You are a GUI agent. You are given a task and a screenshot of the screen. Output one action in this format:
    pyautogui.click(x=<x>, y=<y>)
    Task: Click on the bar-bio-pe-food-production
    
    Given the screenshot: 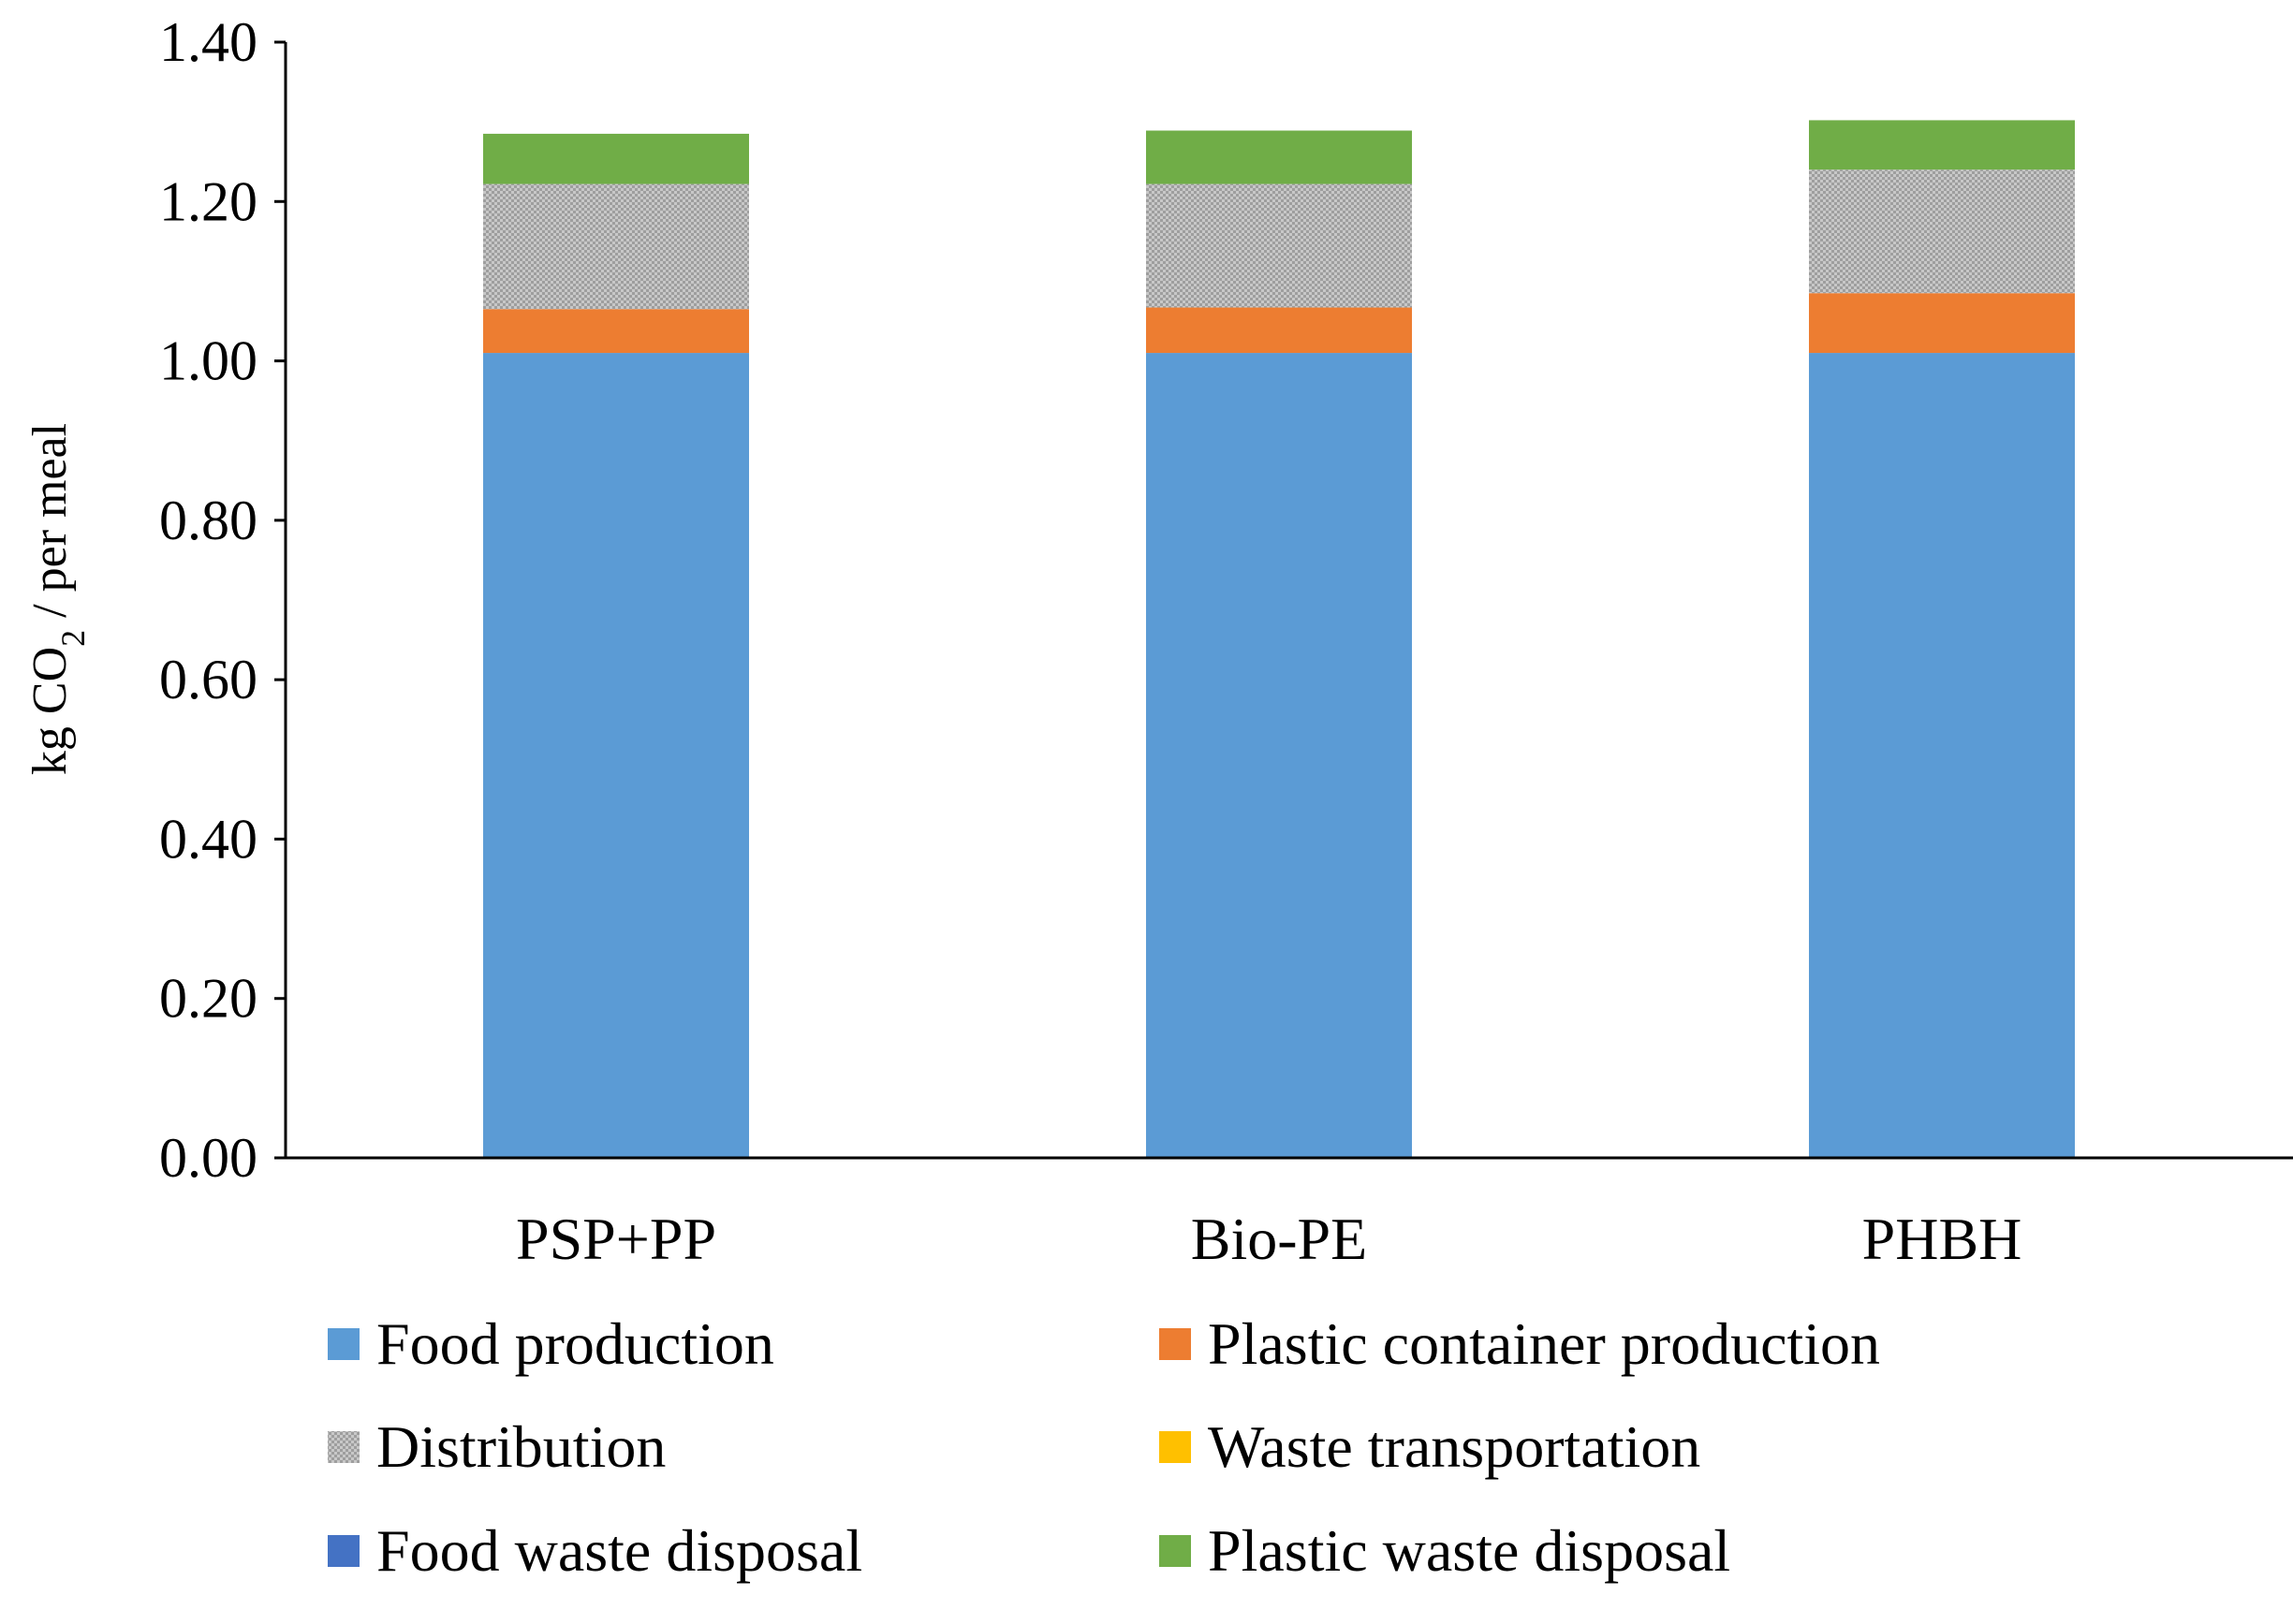 What is the action you would take?
    pyautogui.click(x=1279, y=755)
    